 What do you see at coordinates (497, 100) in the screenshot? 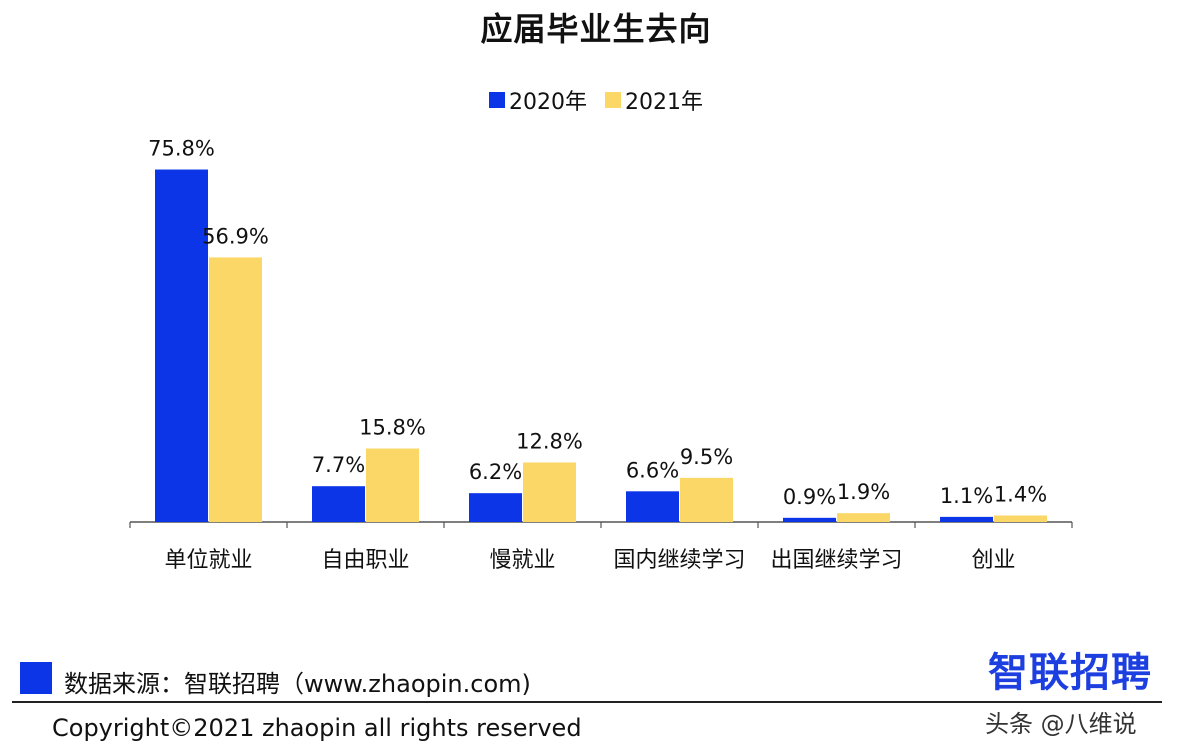
I see `legend-swatch-2020` at bounding box center [497, 100].